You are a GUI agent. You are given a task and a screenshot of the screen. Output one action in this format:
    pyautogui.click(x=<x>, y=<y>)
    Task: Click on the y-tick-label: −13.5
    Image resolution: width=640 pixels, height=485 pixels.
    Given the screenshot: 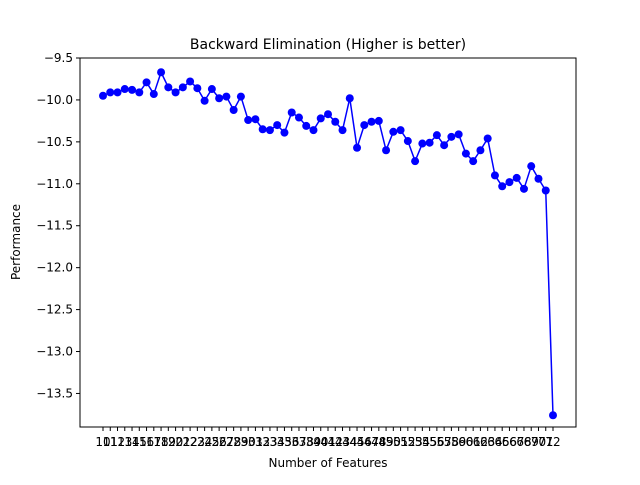 What is the action you would take?
    pyautogui.click(x=54, y=393)
    